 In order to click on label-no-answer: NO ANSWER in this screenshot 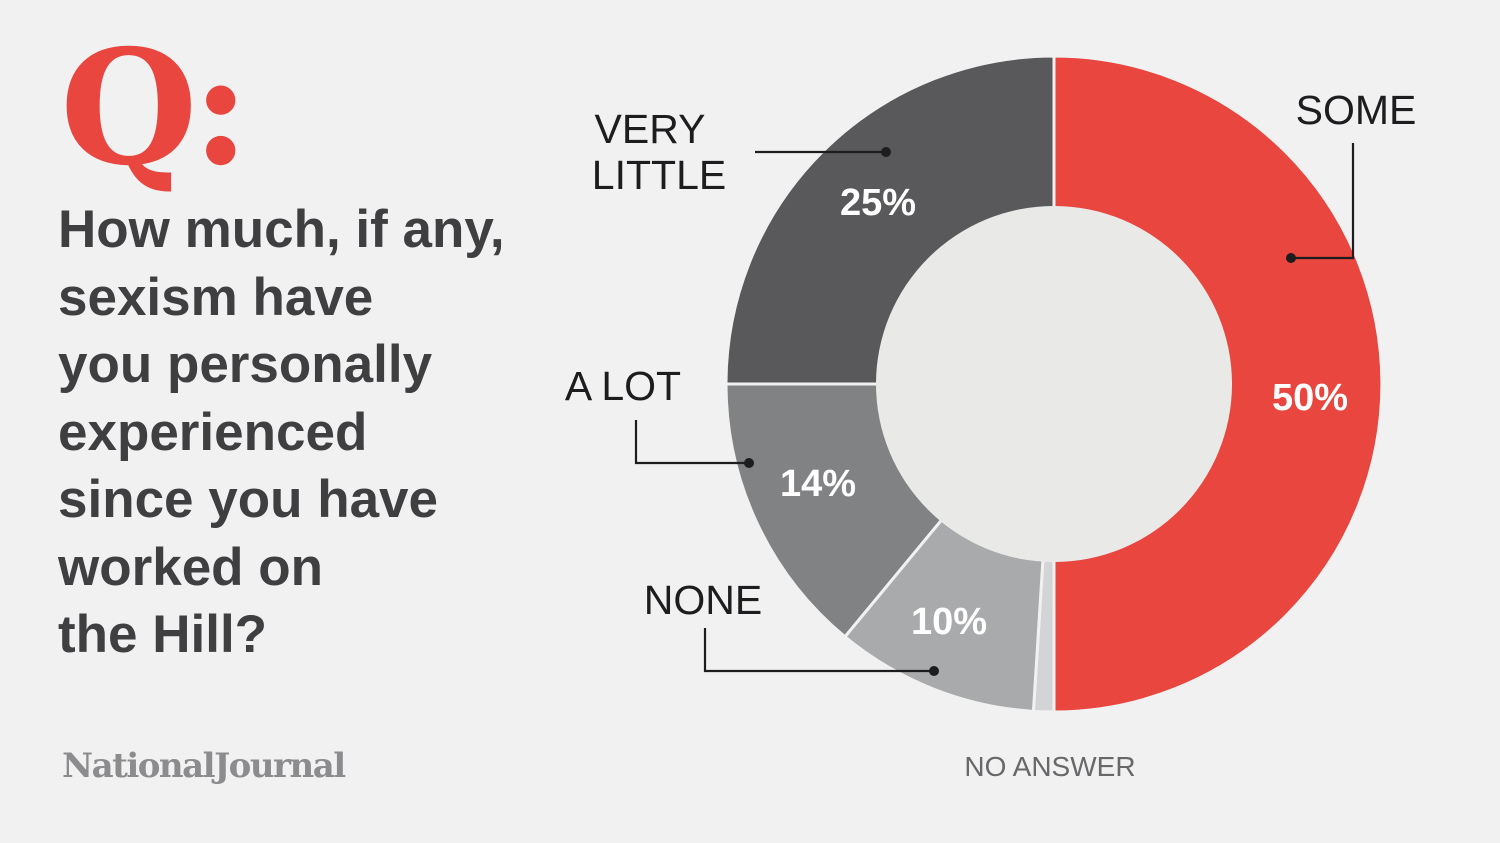, I will do `click(1049, 766)`.